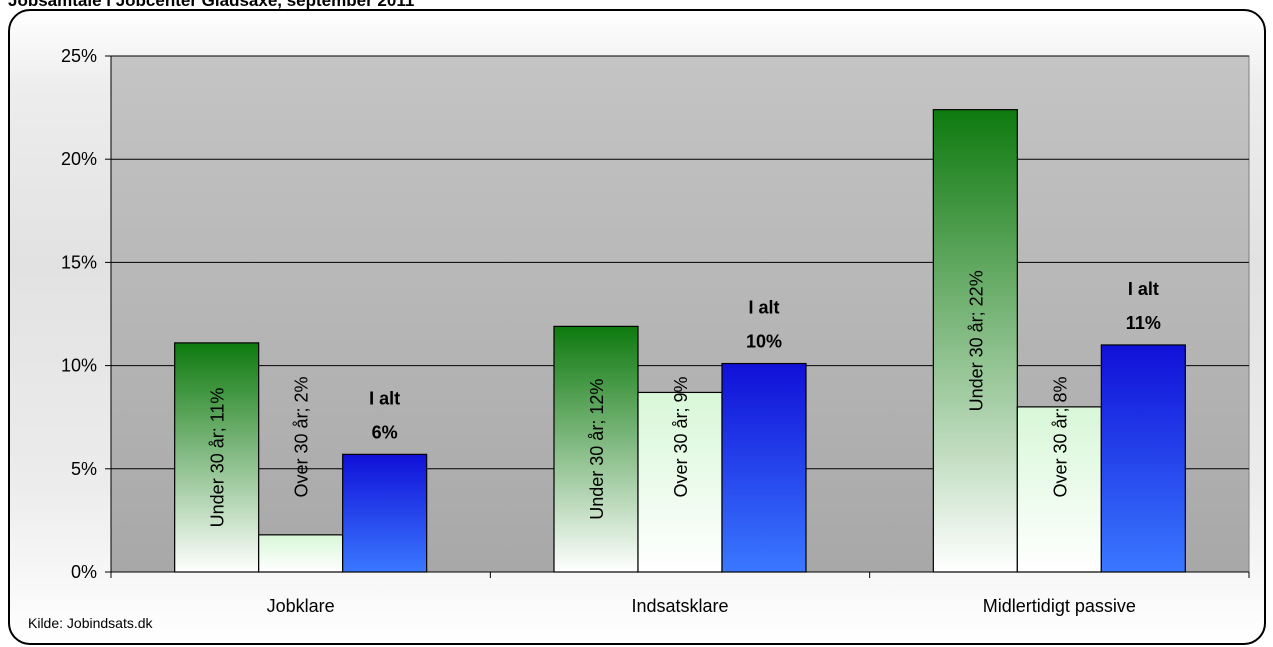 The width and height of the screenshot is (1273, 647). I want to click on y-tick-label: 0%, so click(84, 572).